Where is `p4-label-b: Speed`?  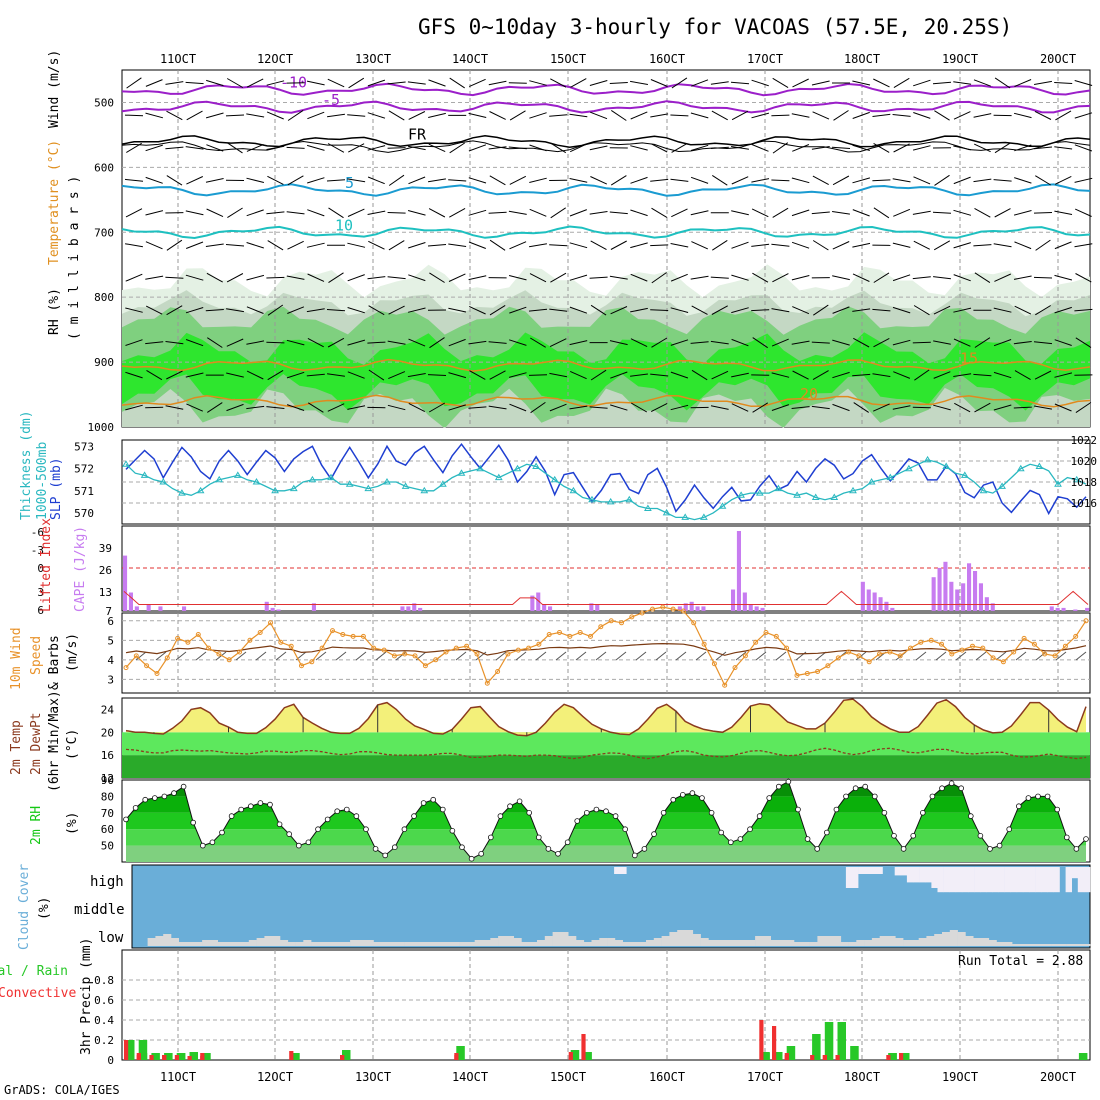 p4-label-b: Speed is located at coordinates (36, 655).